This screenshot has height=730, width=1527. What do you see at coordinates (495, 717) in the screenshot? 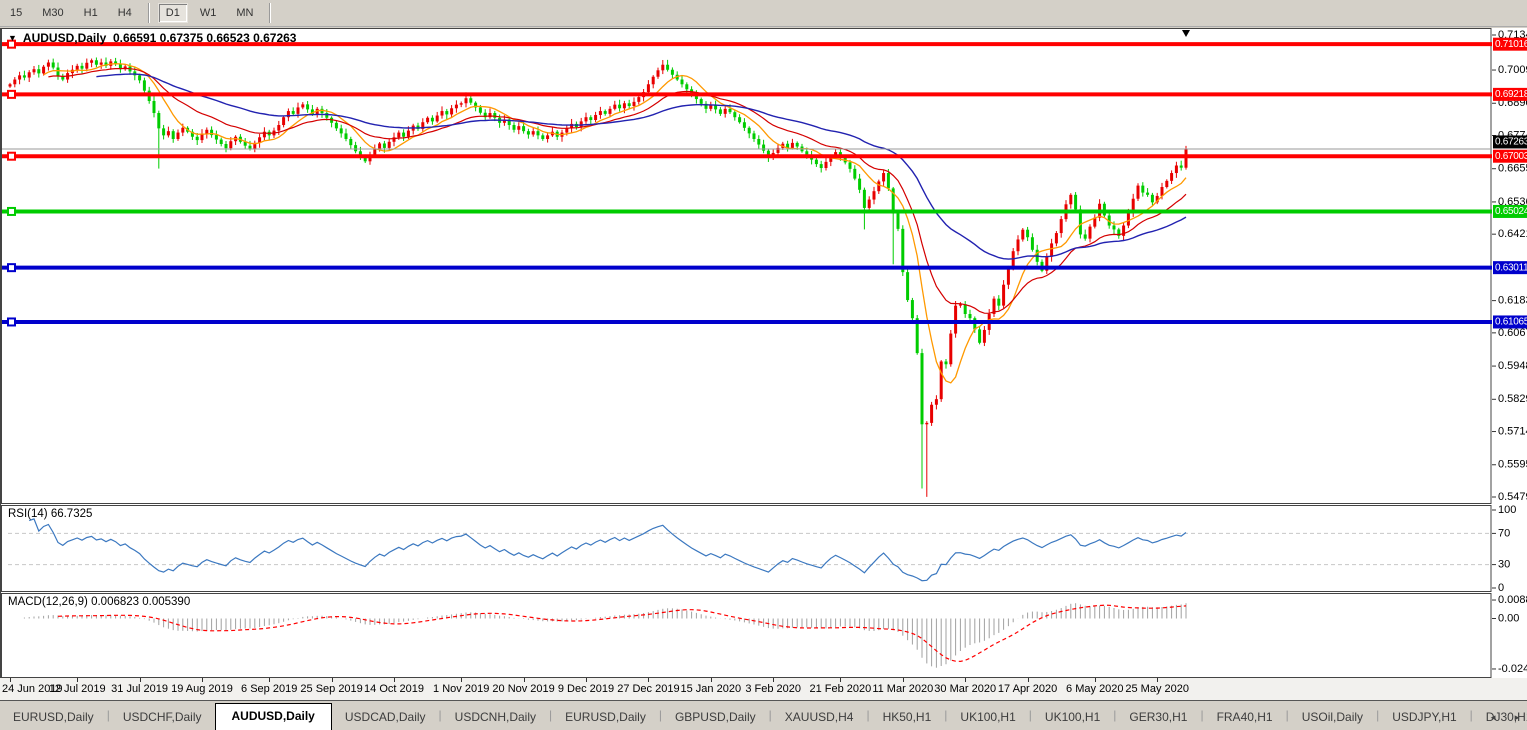
I see `chart-tab-usdcnh-daily: USDCNH,Daily` at bounding box center [495, 717].